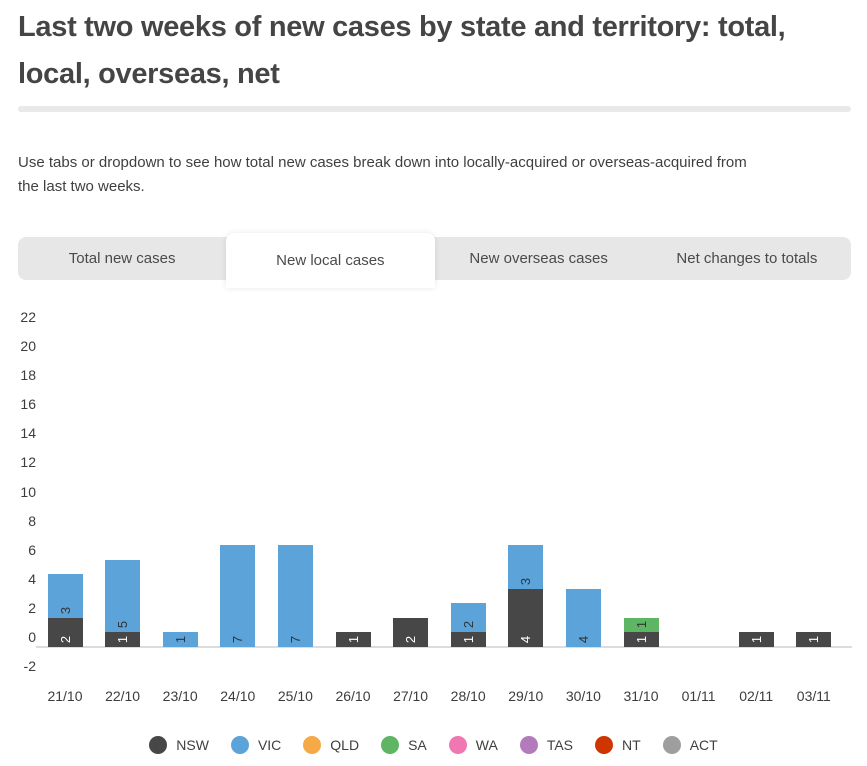 This screenshot has height=766, width=867. What do you see at coordinates (604, 745) in the screenshot?
I see `legend-swatch-nt` at bounding box center [604, 745].